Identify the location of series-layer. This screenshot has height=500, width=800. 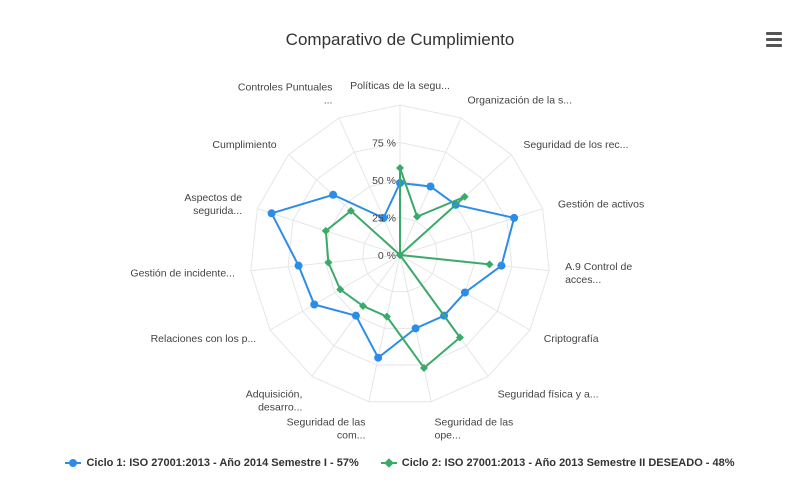
(393, 268).